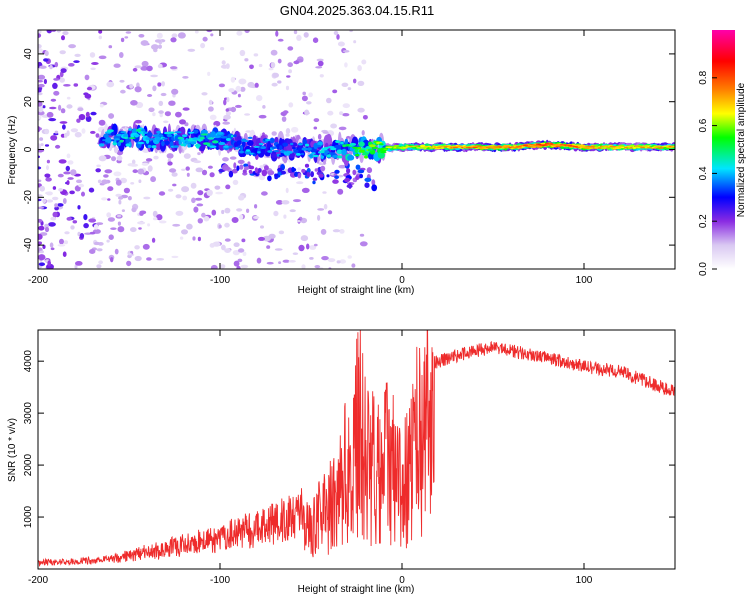  Describe the element at coordinates (723, 149) in the screenshot. I see `colorbar-gradient` at that location.